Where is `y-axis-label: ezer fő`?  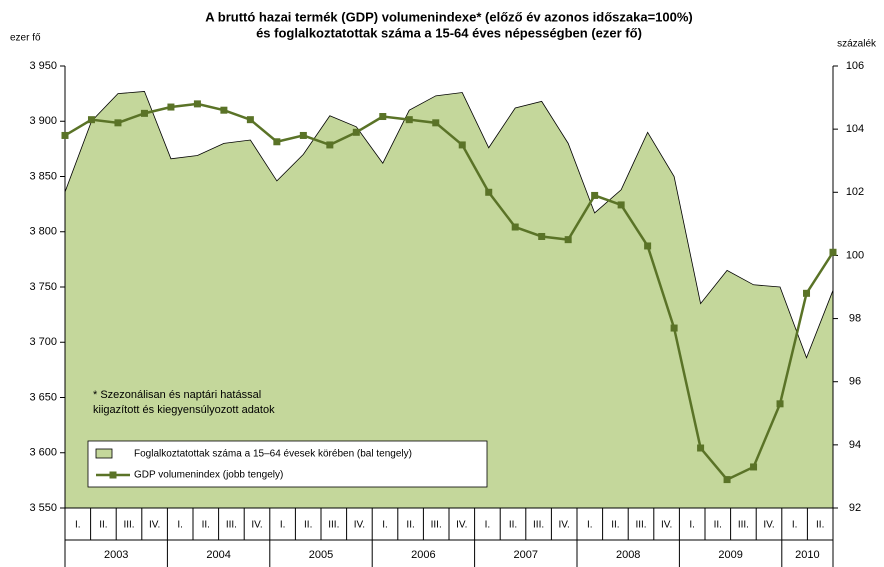 y-axis-label: ezer fő is located at coordinates (25, 38).